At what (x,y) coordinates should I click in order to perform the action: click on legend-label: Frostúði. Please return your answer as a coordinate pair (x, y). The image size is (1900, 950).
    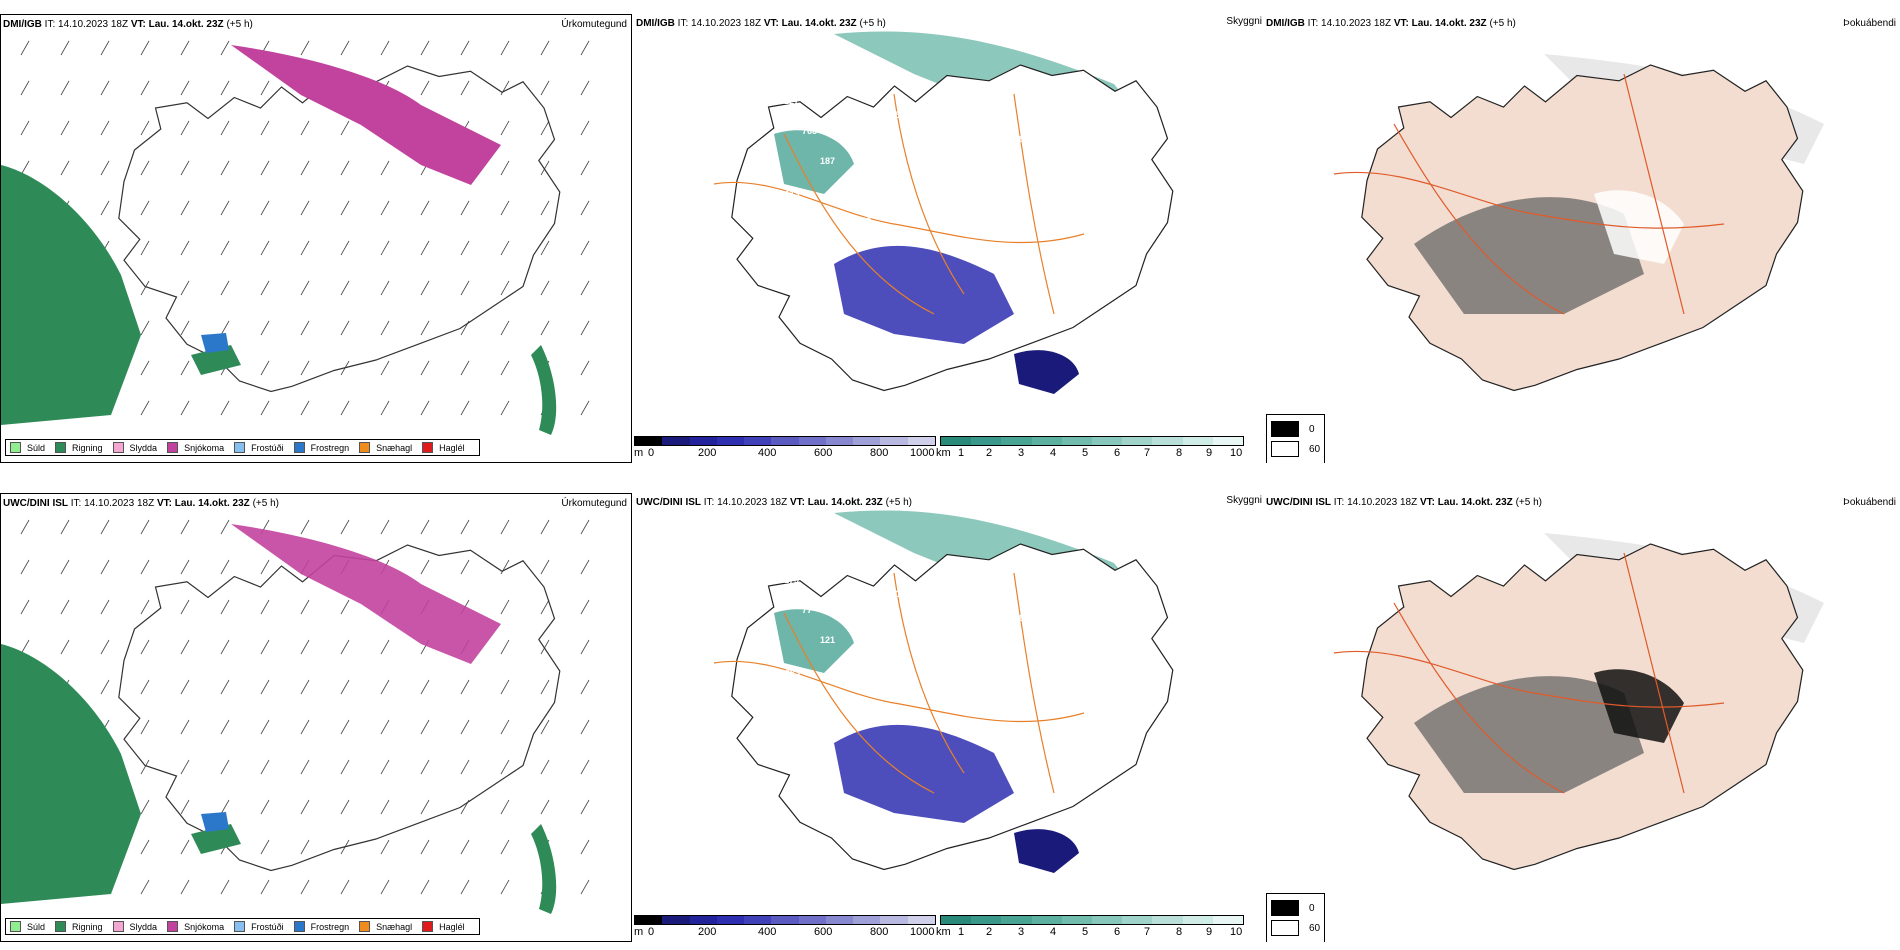
    Looking at the image, I should click on (267, 926).